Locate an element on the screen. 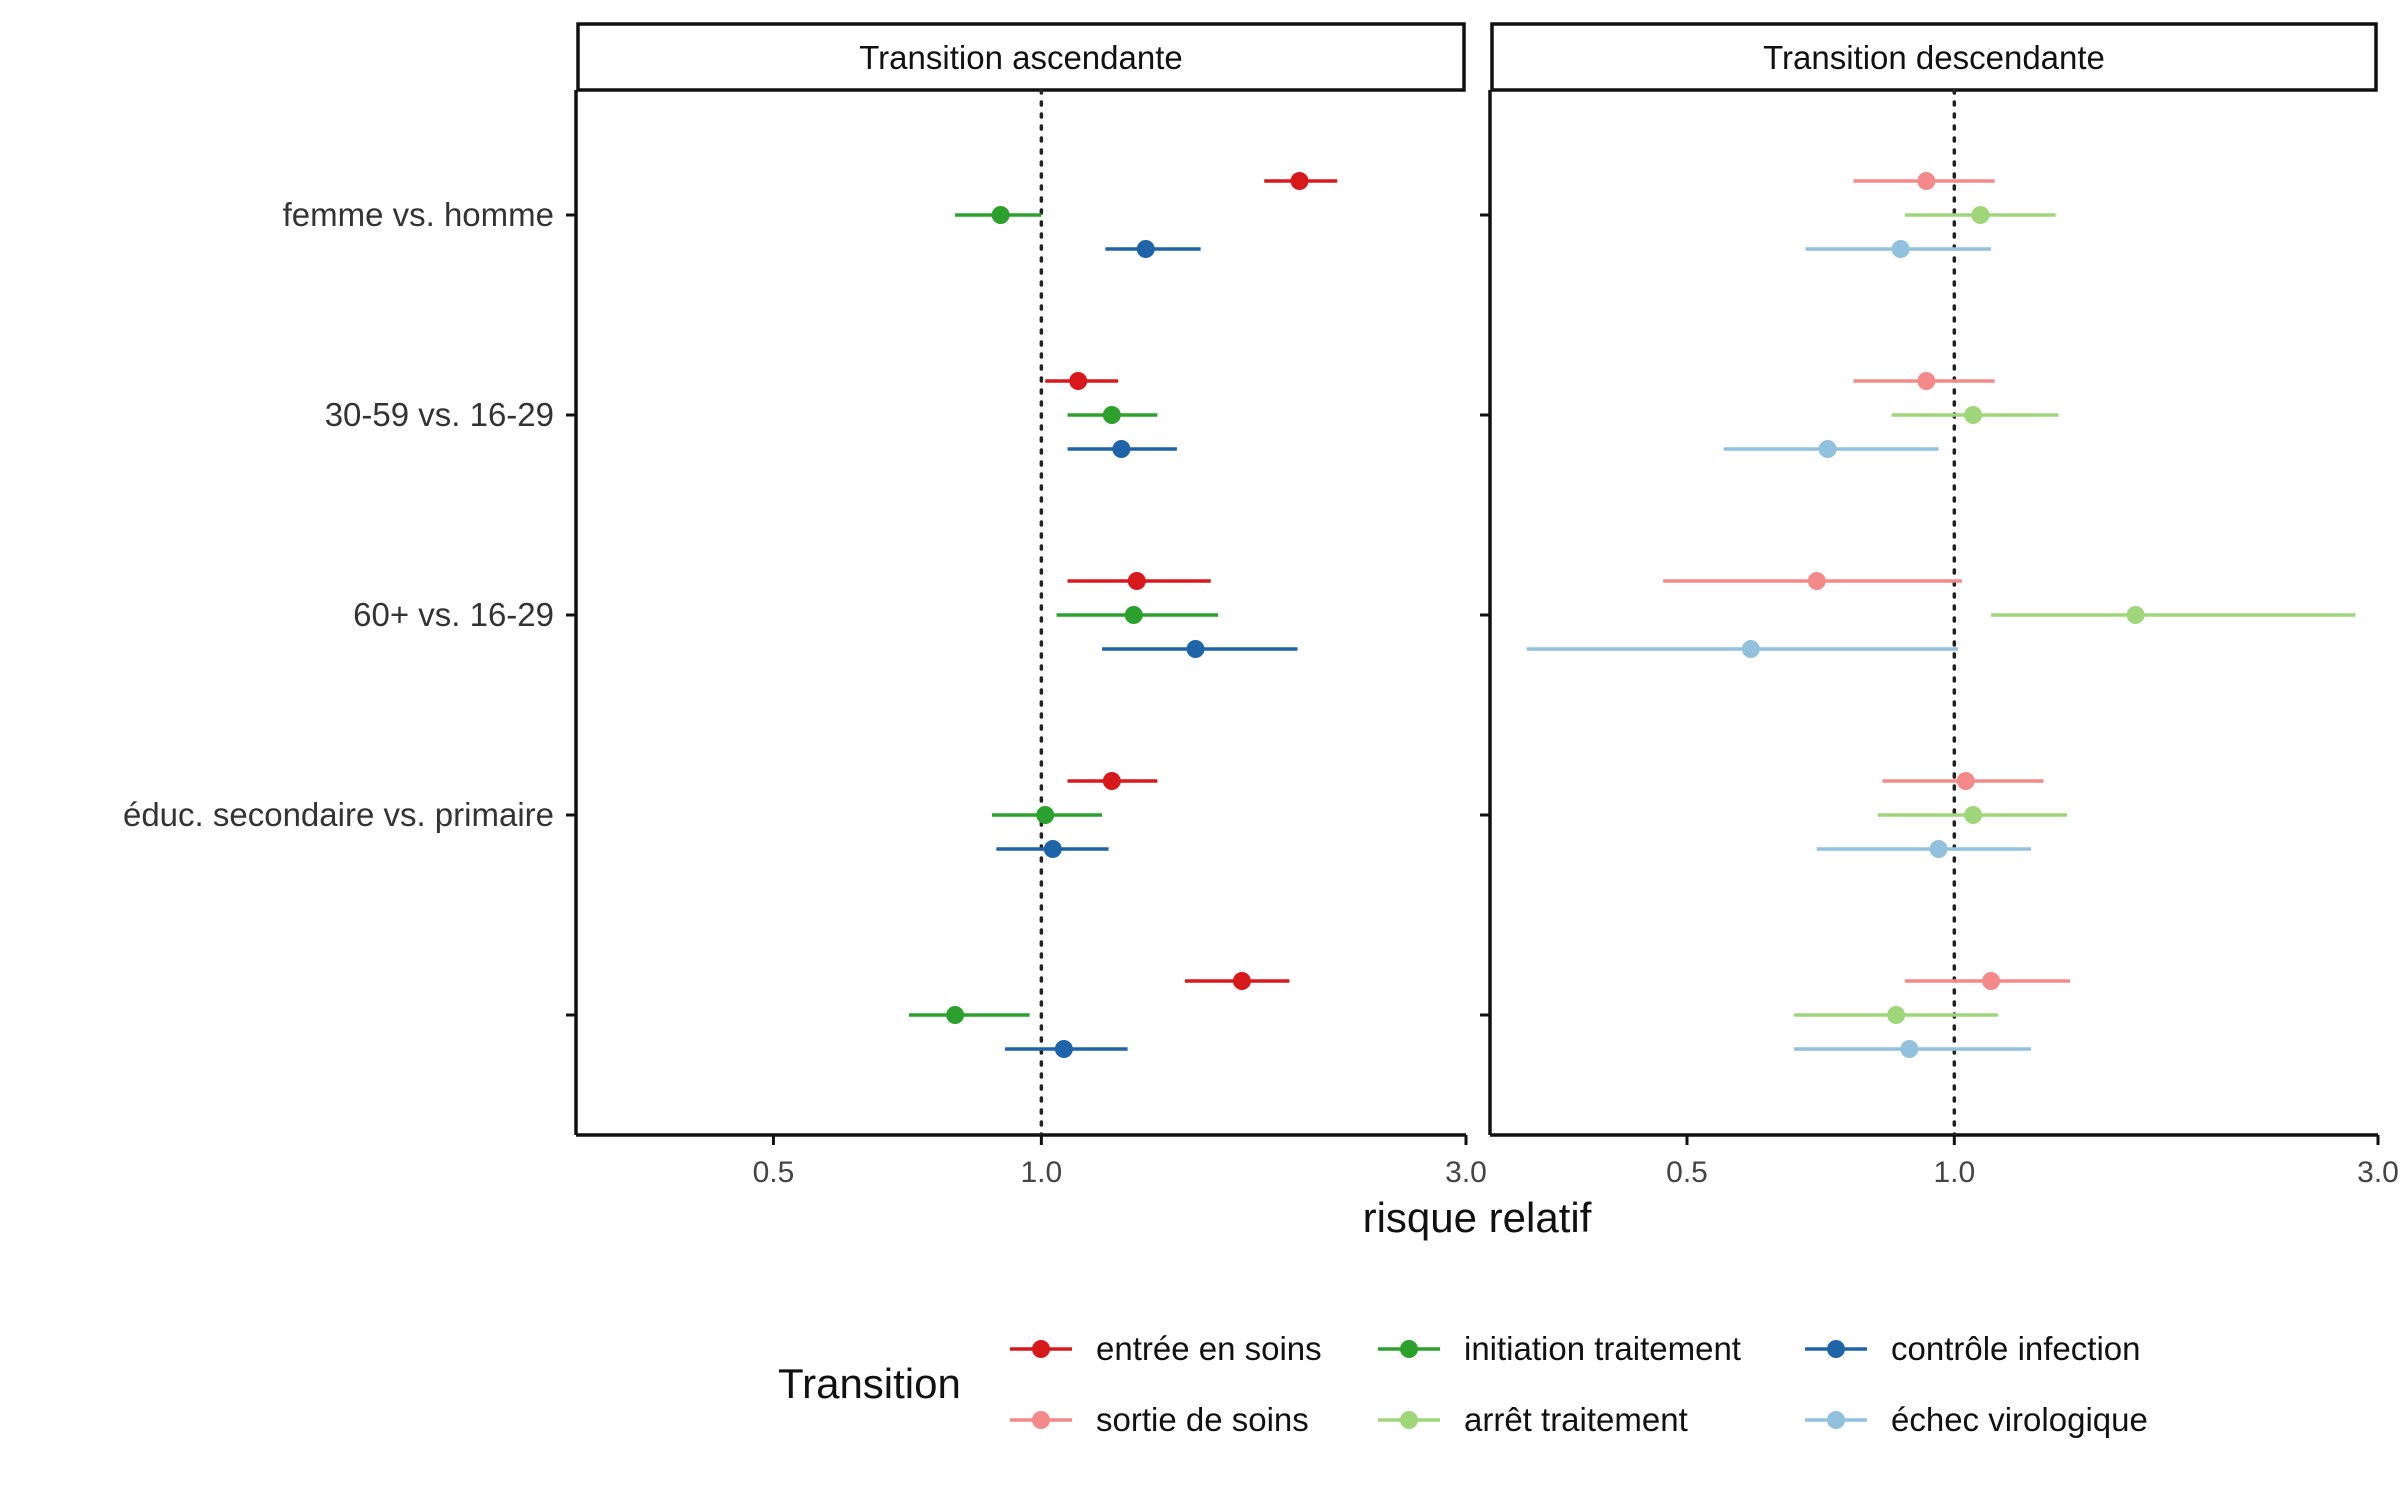 This screenshot has height=1500, width=2400. category-label: femme vs. homme is located at coordinates (418, 214).